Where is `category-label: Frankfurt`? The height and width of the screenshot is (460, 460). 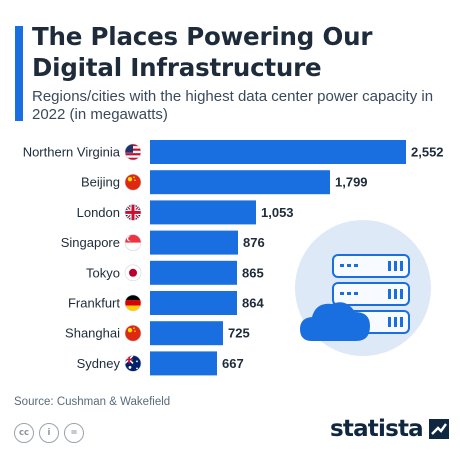 category-label: Frankfurt is located at coordinates (94, 303).